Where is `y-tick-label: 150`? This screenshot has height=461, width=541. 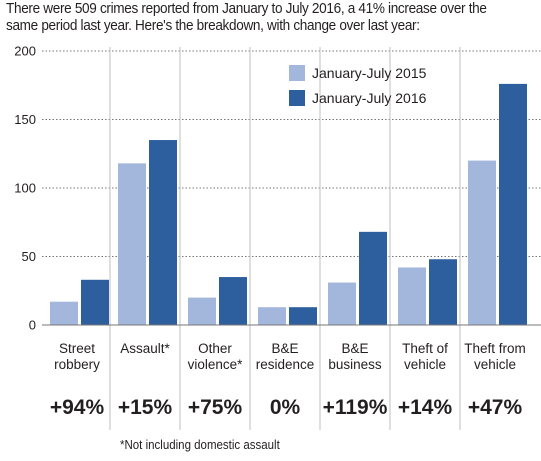
y-tick-label: 150 is located at coordinates (25, 119).